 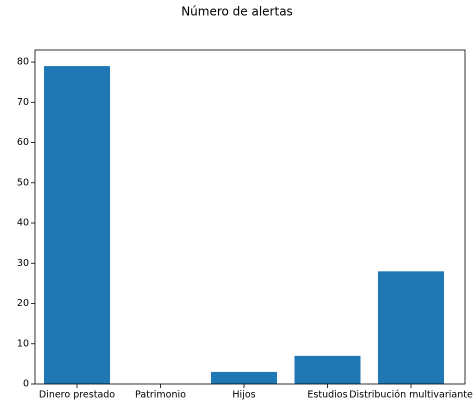 What do you see at coordinates (243, 395) in the screenshot?
I see `x-tick-label: Hijos` at bounding box center [243, 395].